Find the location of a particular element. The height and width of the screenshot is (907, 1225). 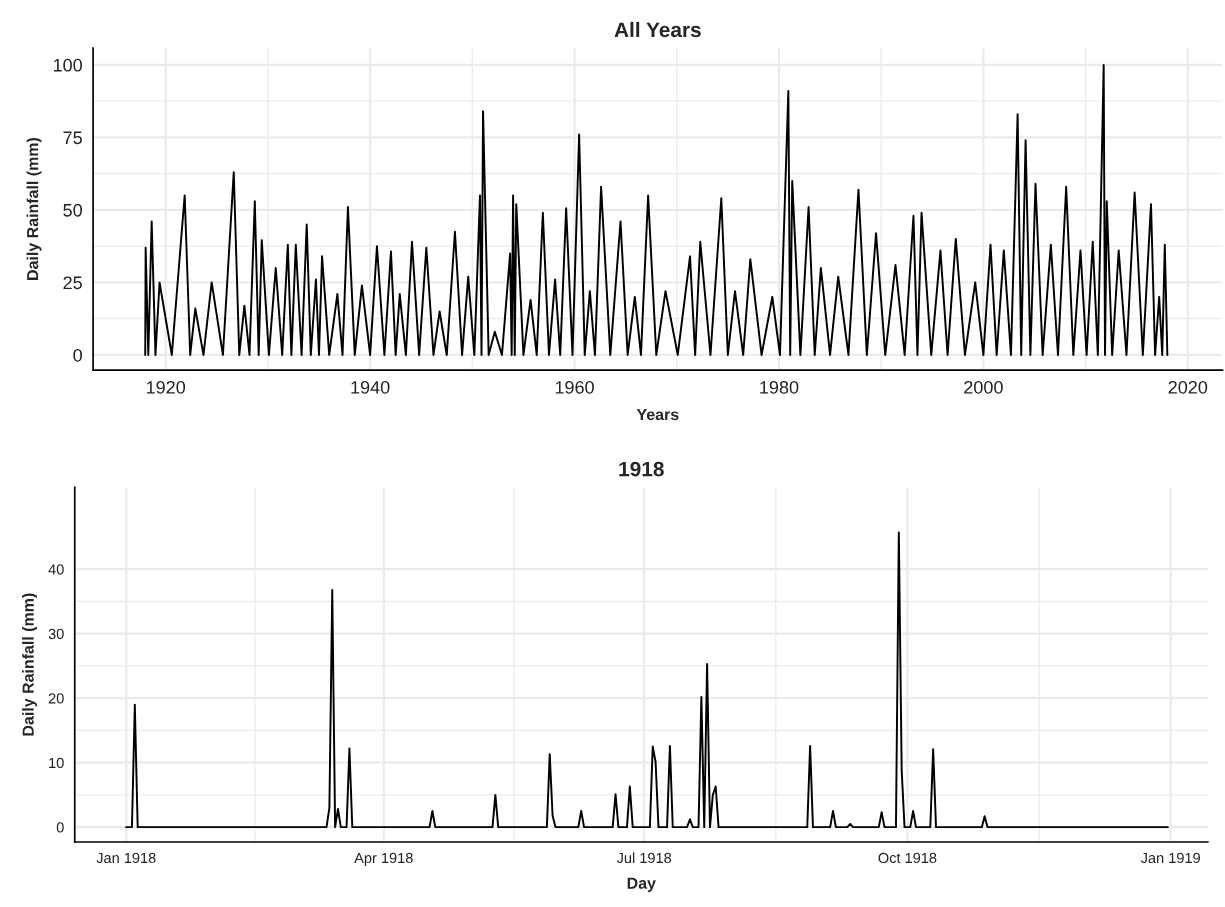

x-tick-label: 1920 is located at coordinates (166, 387).